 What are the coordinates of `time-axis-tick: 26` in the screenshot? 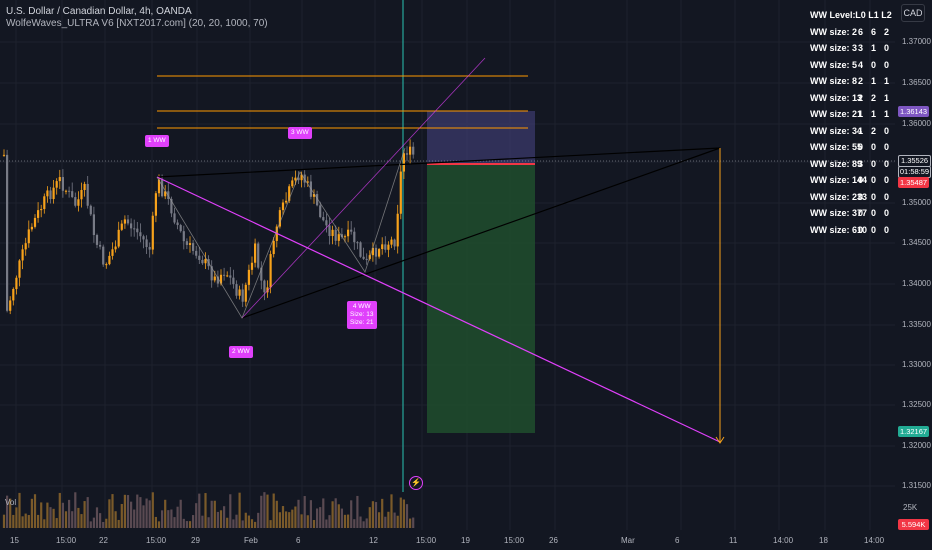 It's located at (553, 540).